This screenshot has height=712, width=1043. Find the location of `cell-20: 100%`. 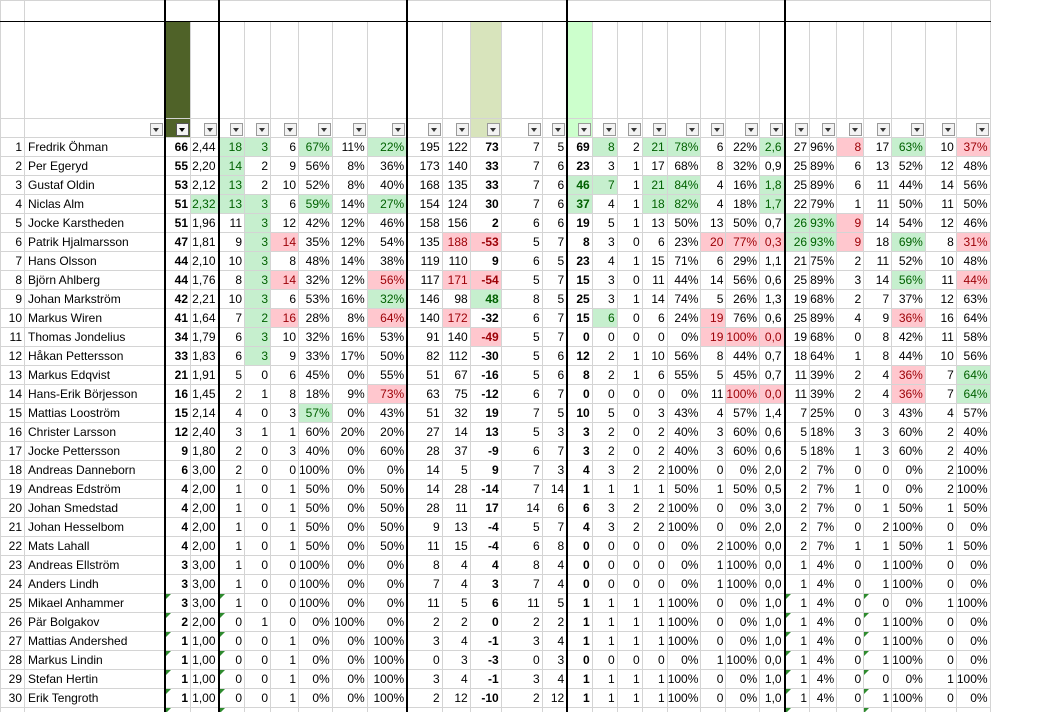

cell-20: 100% is located at coordinates (743, 546).